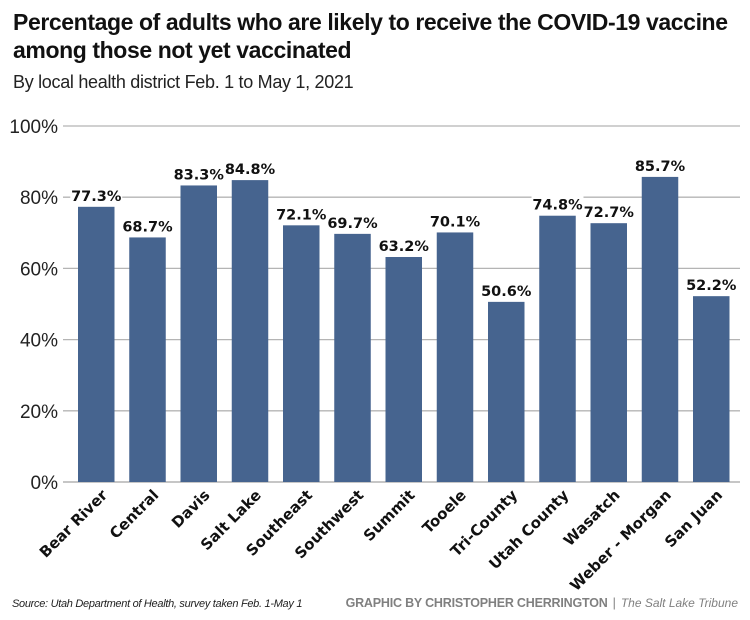 The image size is (750, 620). I want to click on value-label: 77.3%, so click(96, 197).